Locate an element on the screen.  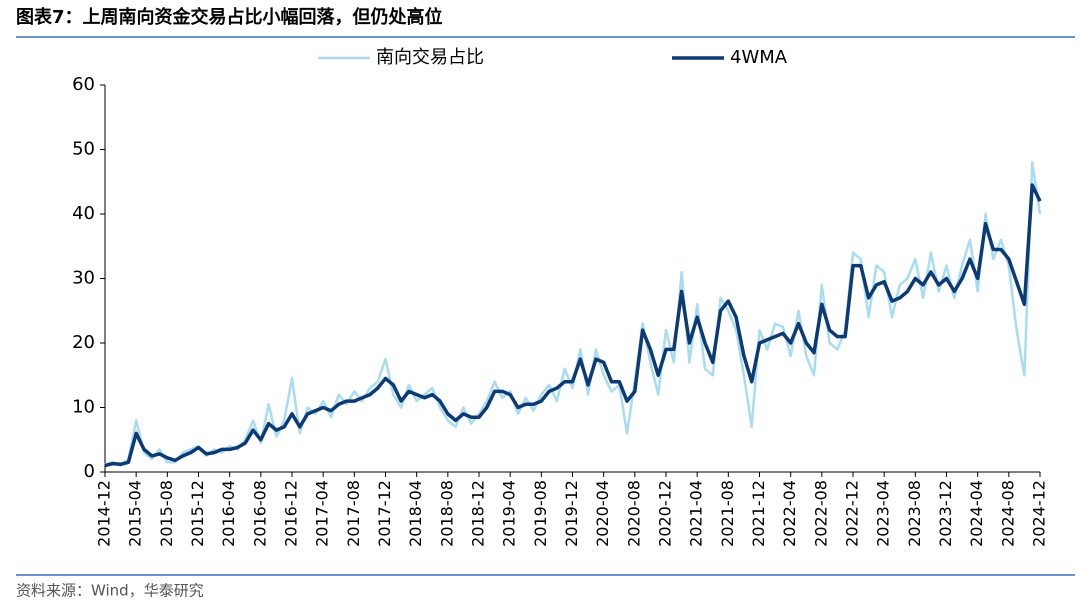
x-tick-label: 2021-12 is located at coordinates (758, 513).